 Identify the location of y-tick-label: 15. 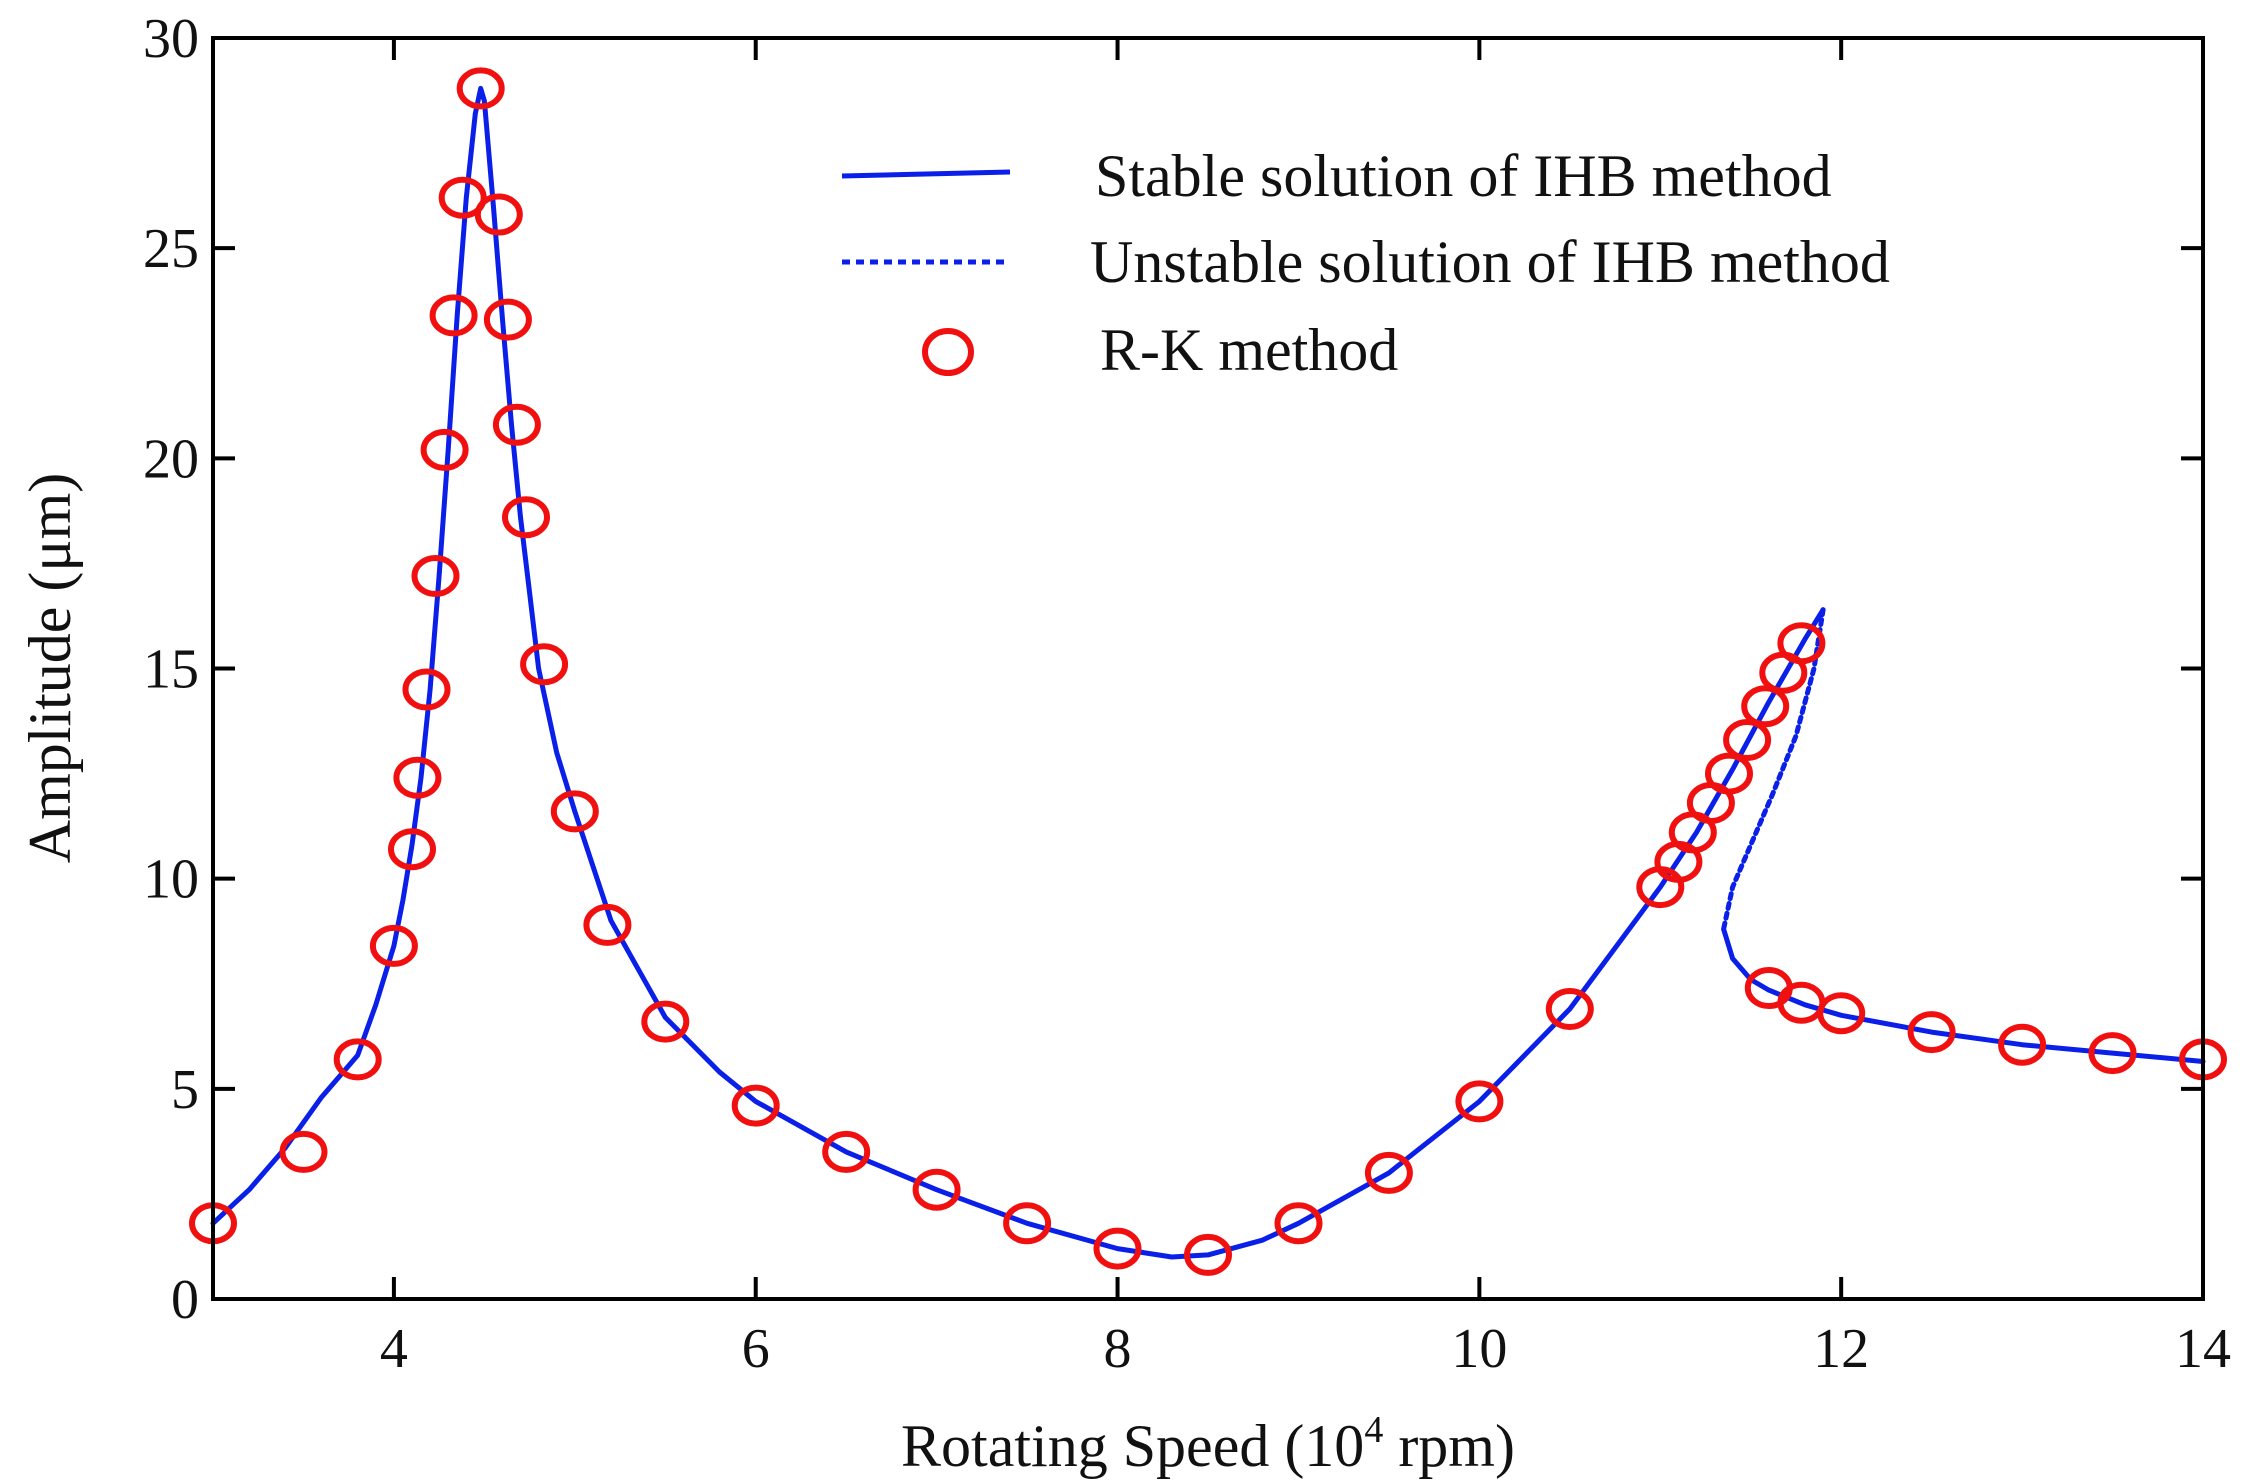
(171, 670).